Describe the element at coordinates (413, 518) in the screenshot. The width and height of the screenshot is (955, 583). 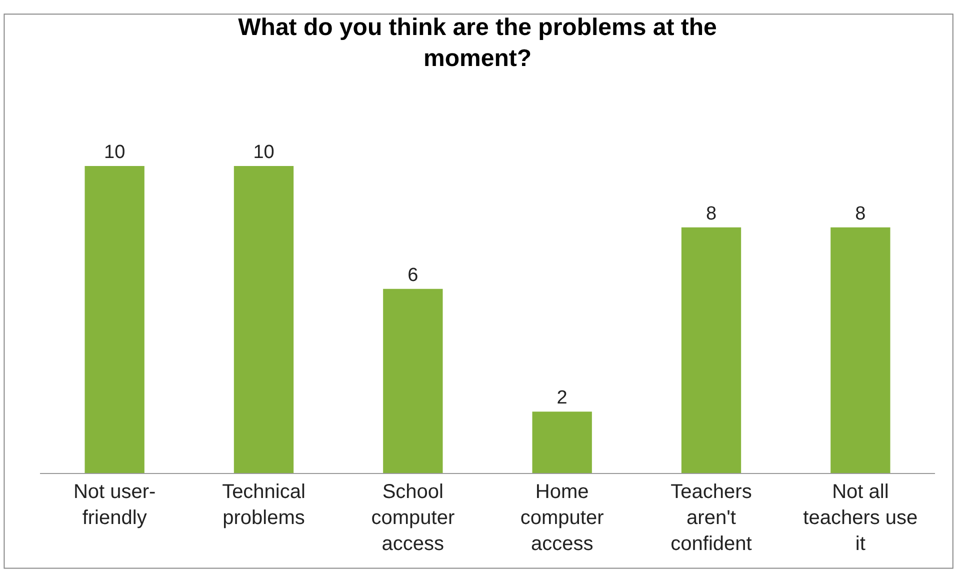
I see `x-tick-label: School computer access` at that location.